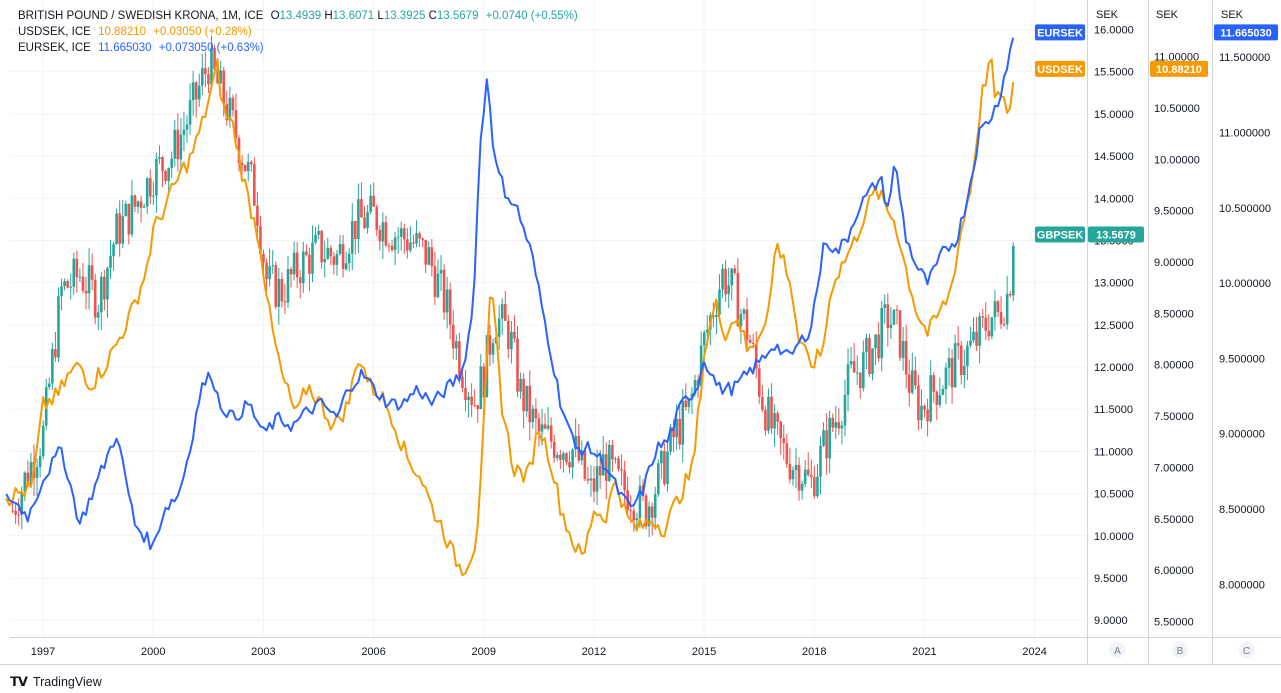  What do you see at coordinates (531, 16) in the screenshot?
I see `legend-gbpsek-change: +0.0740 (+0.55%)` at bounding box center [531, 16].